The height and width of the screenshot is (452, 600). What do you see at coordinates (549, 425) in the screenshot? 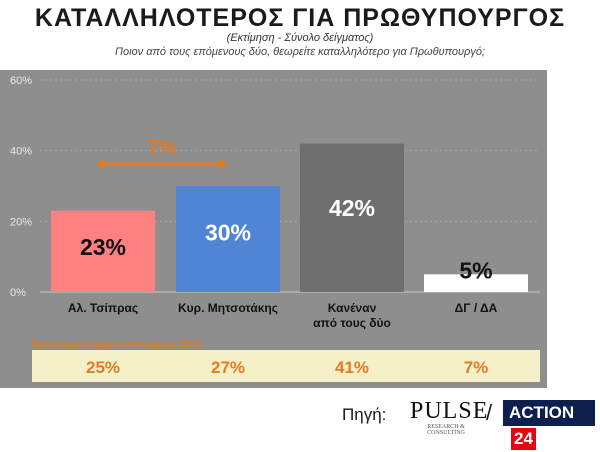
I see `action24-logo: ACTION 24` at bounding box center [549, 425].